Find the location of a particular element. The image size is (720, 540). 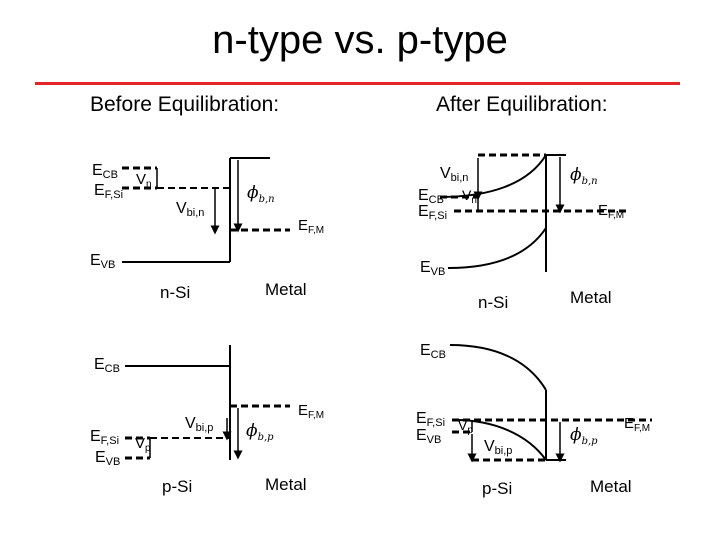

evb-band-bent is located at coordinates (497, 248).